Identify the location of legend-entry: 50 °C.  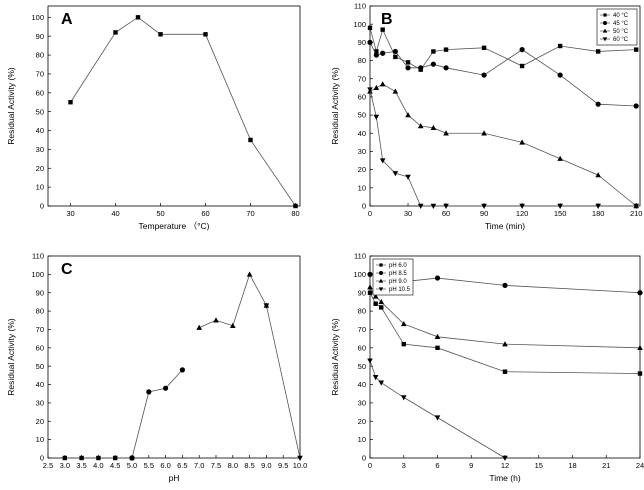
(621, 32).